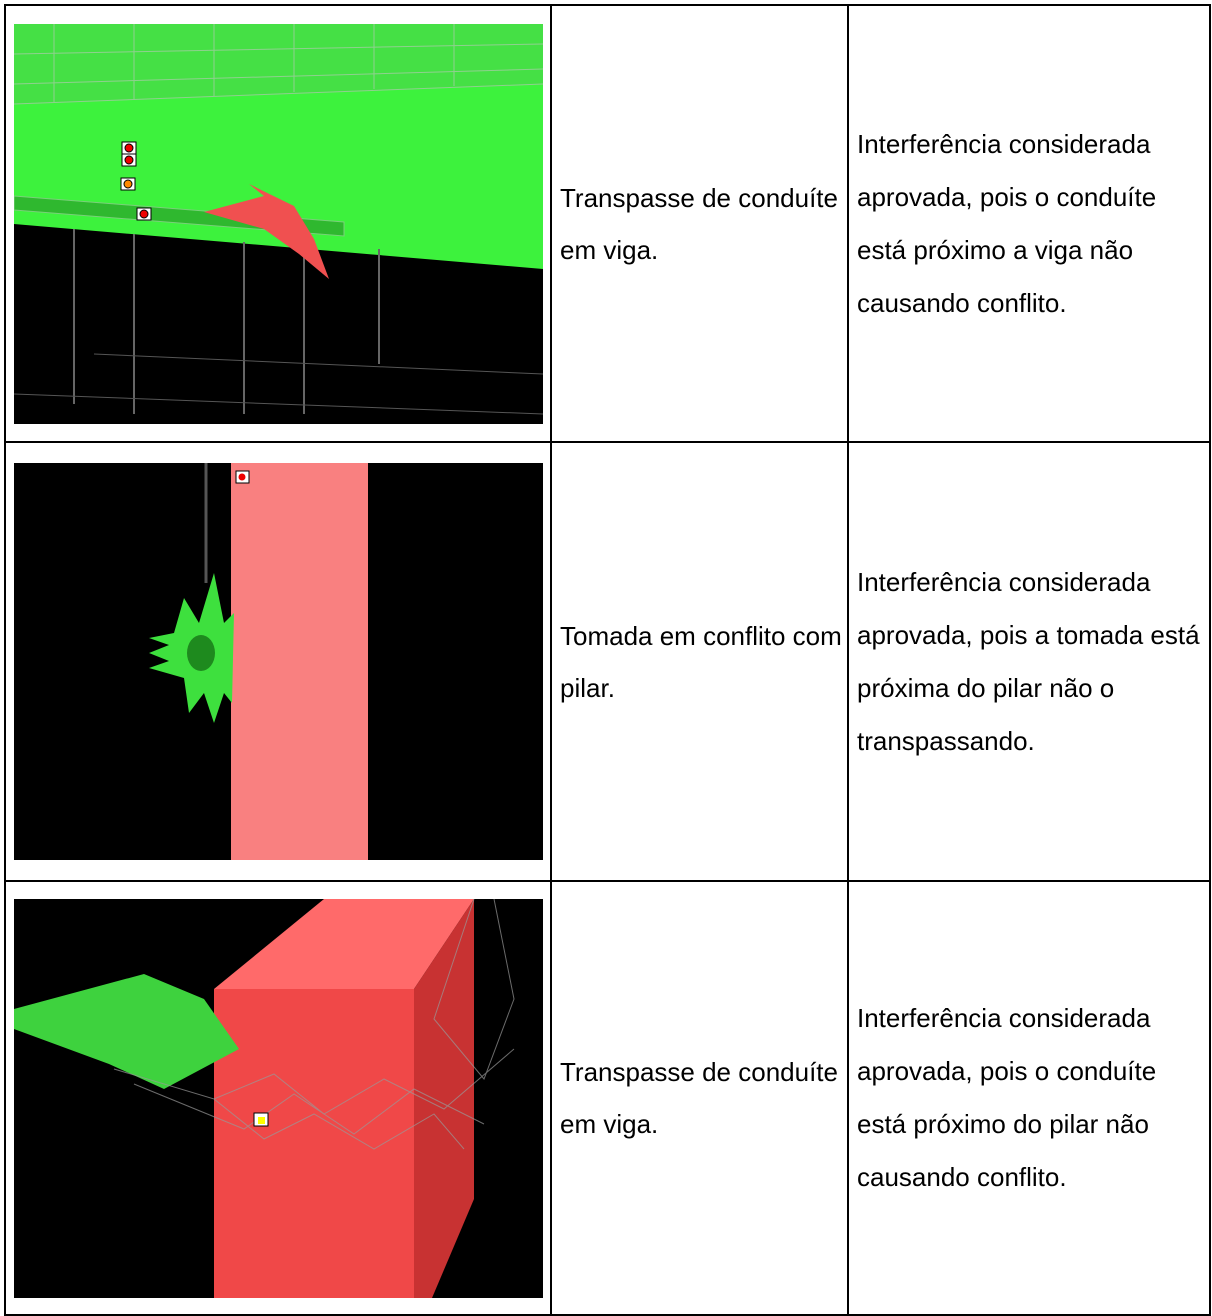 The image size is (1212, 1316). Describe the element at coordinates (699, 661) in the screenshot. I see `description-cell: Tomada em conflito com pilar.` at that location.